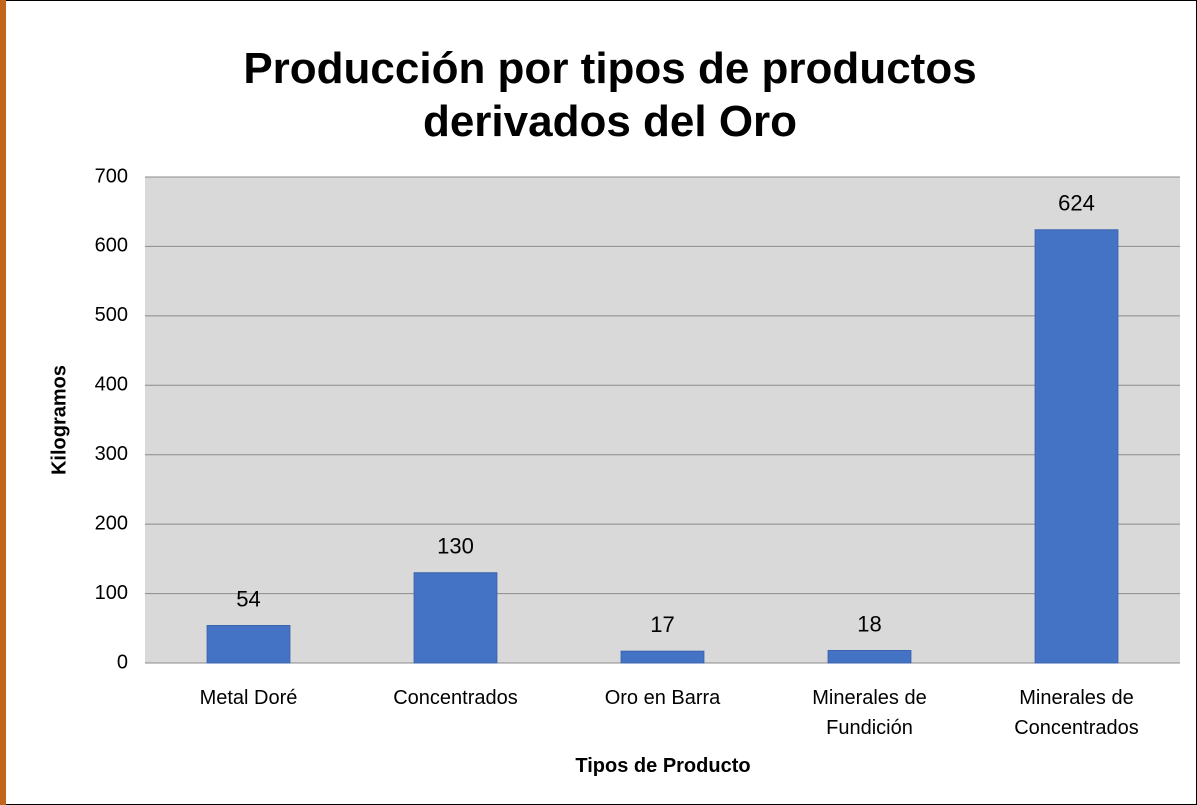 The height and width of the screenshot is (805, 1197). I want to click on data-label: 624, so click(1076, 203).